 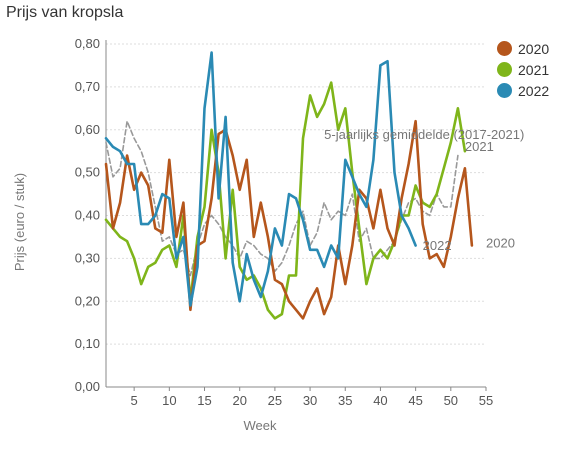 I want to click on x-tick-label: 30, so click(x=310, y=400).